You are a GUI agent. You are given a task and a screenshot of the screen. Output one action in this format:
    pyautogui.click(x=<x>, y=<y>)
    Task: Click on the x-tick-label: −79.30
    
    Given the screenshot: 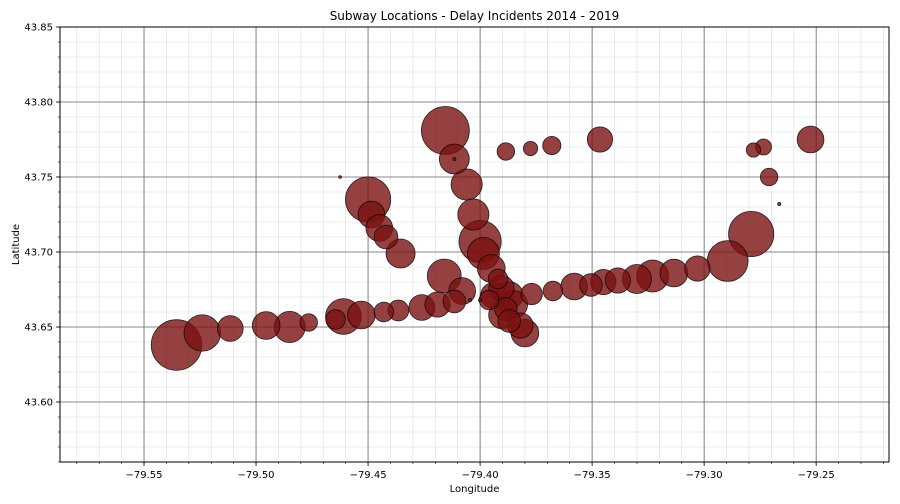 What is the action you would take?
    pyautogui.click(x=704, y=475)
    